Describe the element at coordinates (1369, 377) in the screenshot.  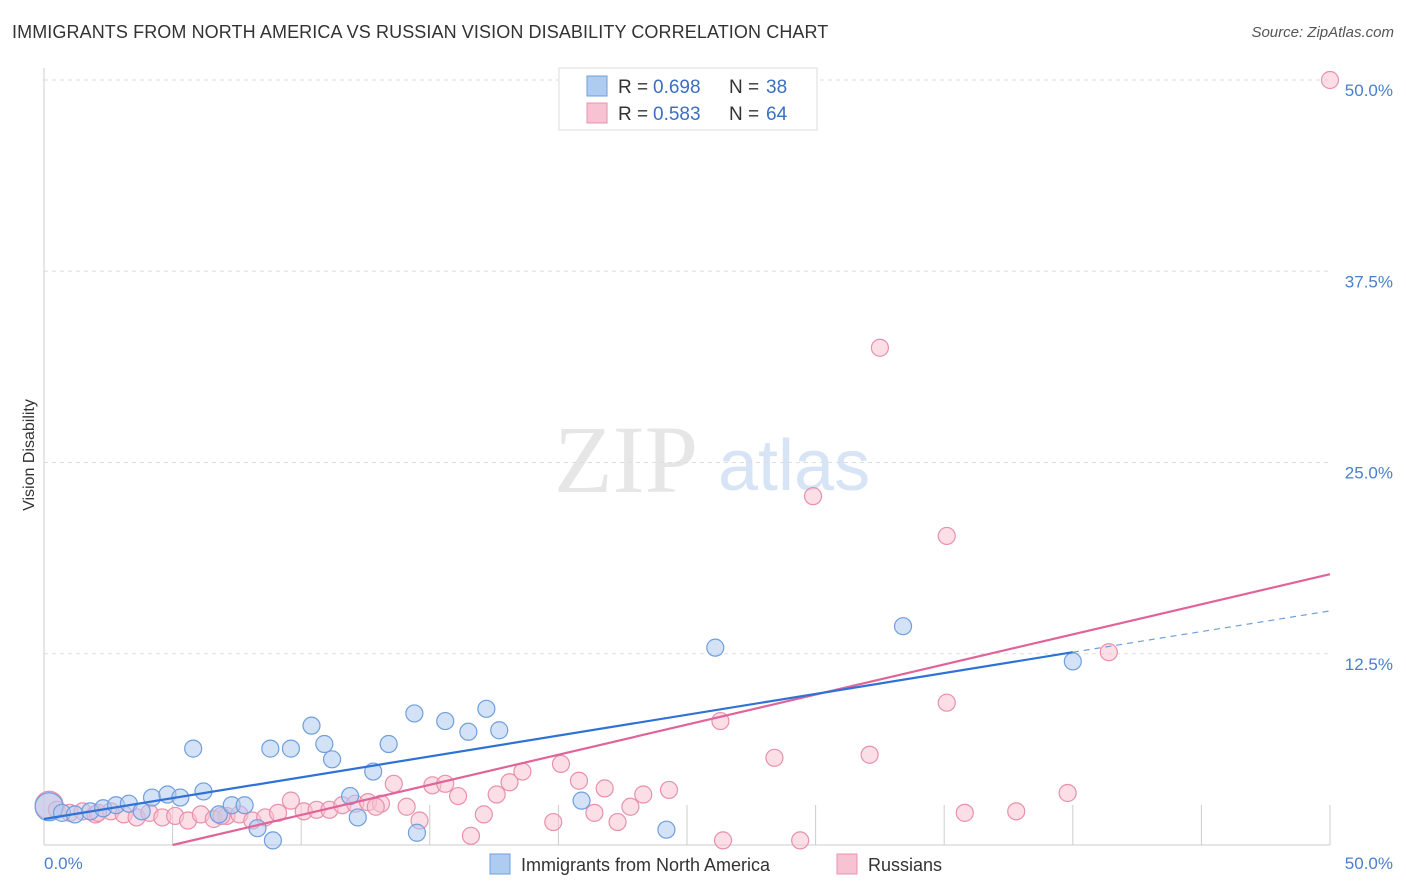
I see `y-tick-labels: 12.5% 25.0% 37.5% 50.0%` at that location.